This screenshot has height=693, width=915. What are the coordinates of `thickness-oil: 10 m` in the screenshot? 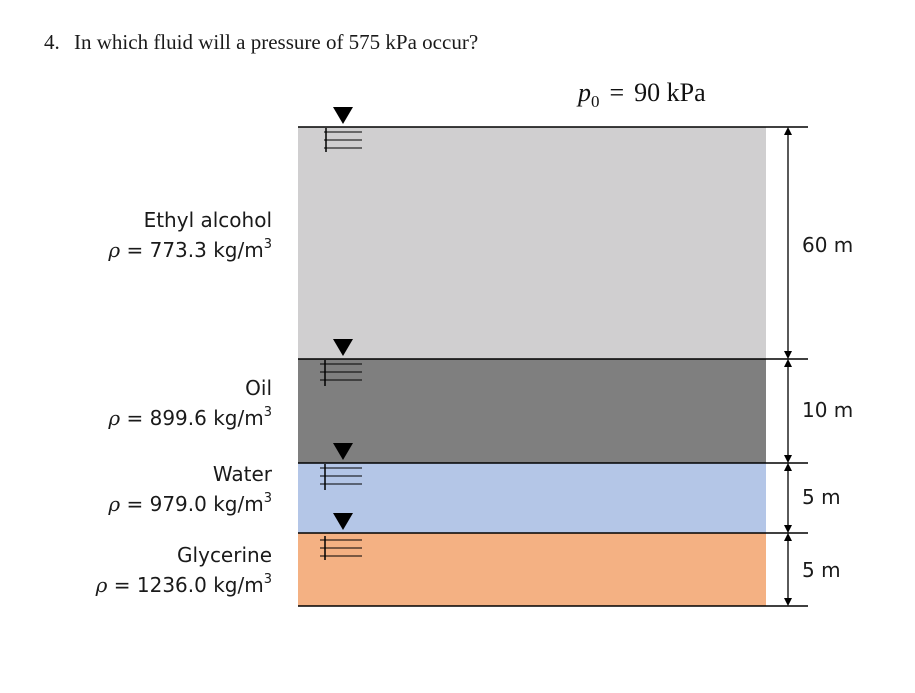 It's located at (828, 410).